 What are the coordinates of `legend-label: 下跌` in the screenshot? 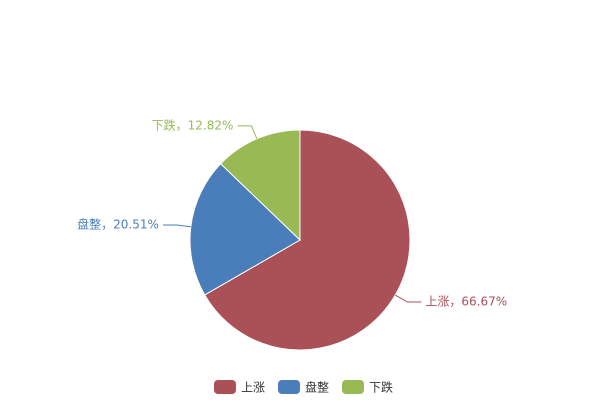 It's located at (381, 387).